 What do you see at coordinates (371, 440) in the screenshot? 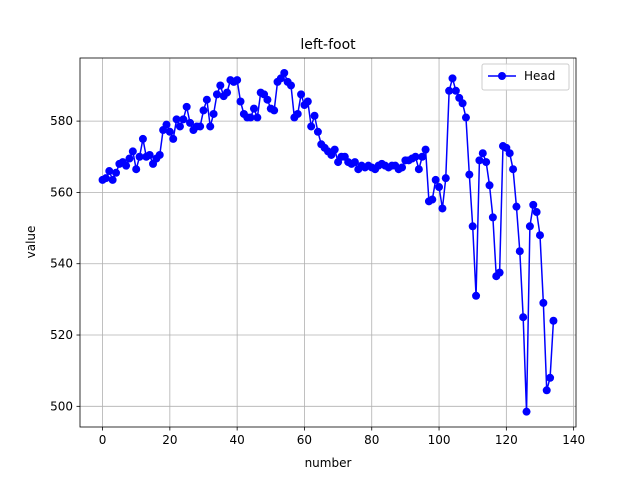
I see `x-tick-label: 80` at bounding box center [371, 440].